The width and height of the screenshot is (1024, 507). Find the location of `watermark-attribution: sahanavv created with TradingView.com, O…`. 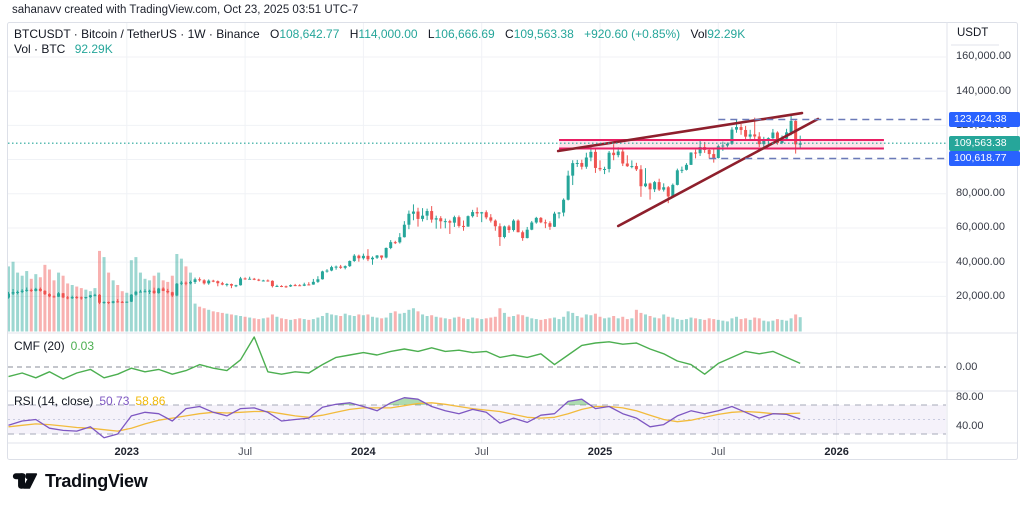

watermark-attribution: sahanavv created with TradingView.com, O… is located at coordinates (185, 10).